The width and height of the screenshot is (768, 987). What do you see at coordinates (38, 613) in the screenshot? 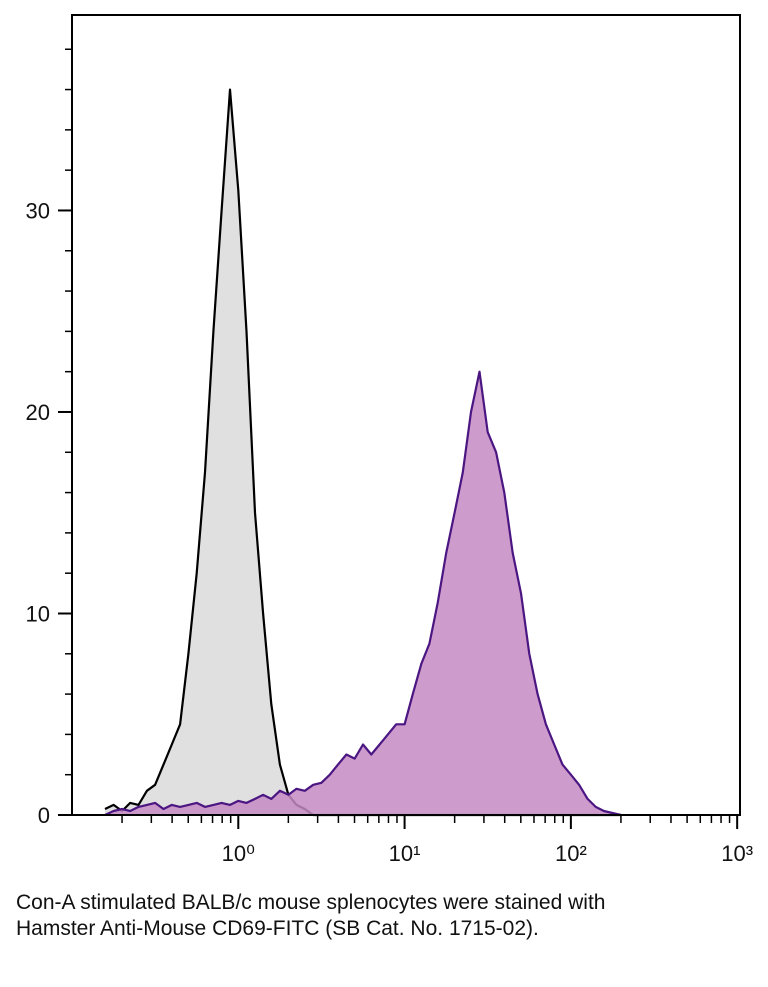
I see `y-tick-label: 10` at bounding box center [38, 613].